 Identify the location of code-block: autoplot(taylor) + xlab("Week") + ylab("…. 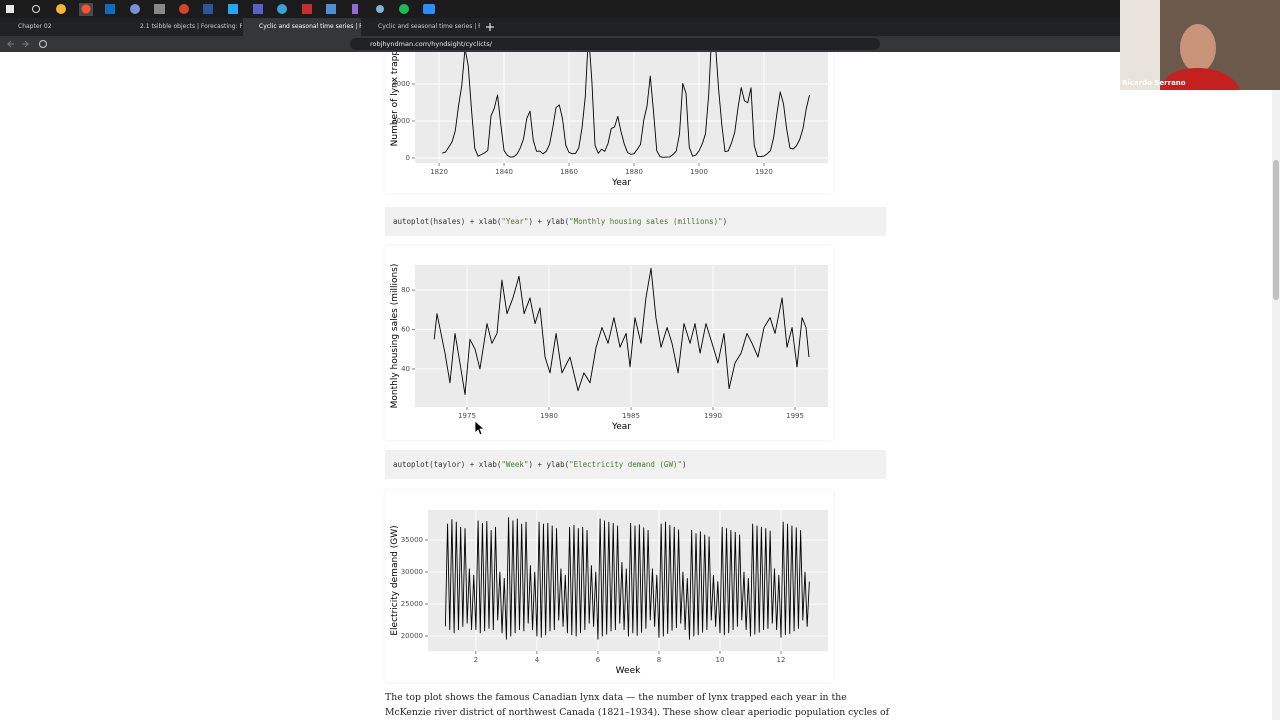
(635, 464).